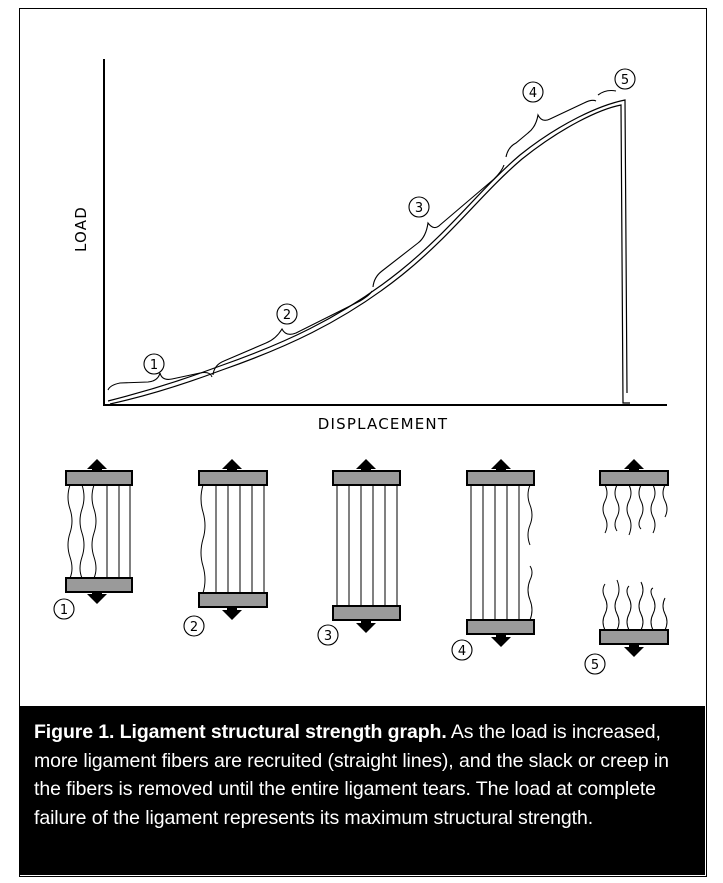 Image resolution: width=723 pixels, height=883 pixels. Describe the element at coordinates (462, 651) in the screenshot. I see `stage-label-4: 4` at that location.